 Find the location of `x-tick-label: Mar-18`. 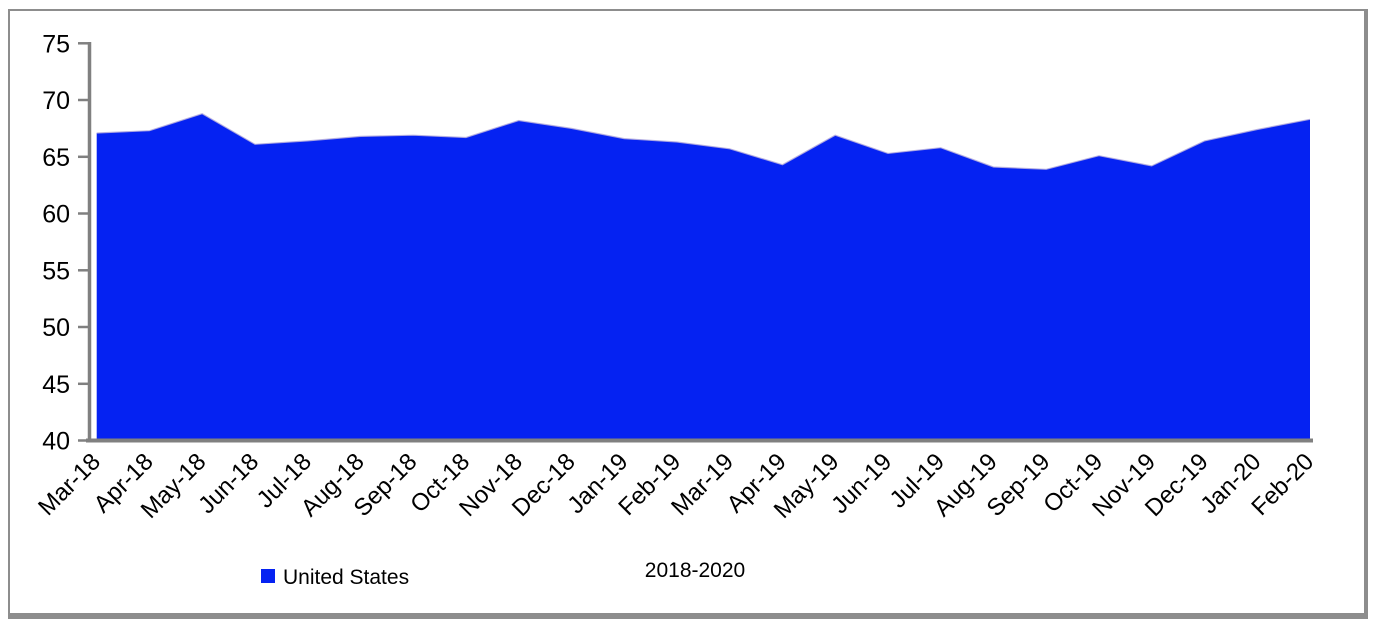

x-tick-label: Mar-18 is located at coordinates (69, 484).